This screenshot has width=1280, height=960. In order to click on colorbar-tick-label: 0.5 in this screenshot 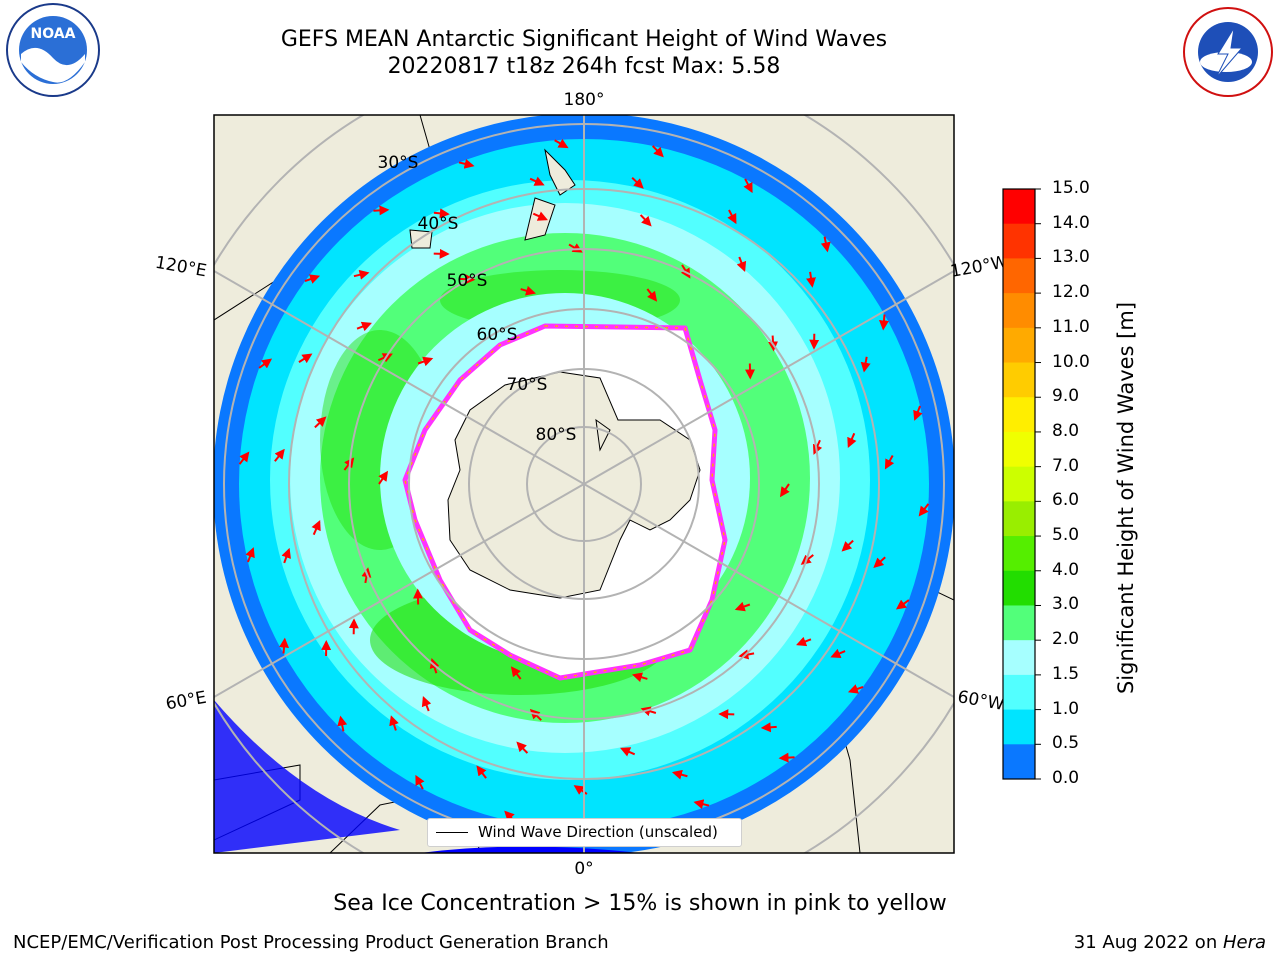, I will do `click(1066, 743)`.